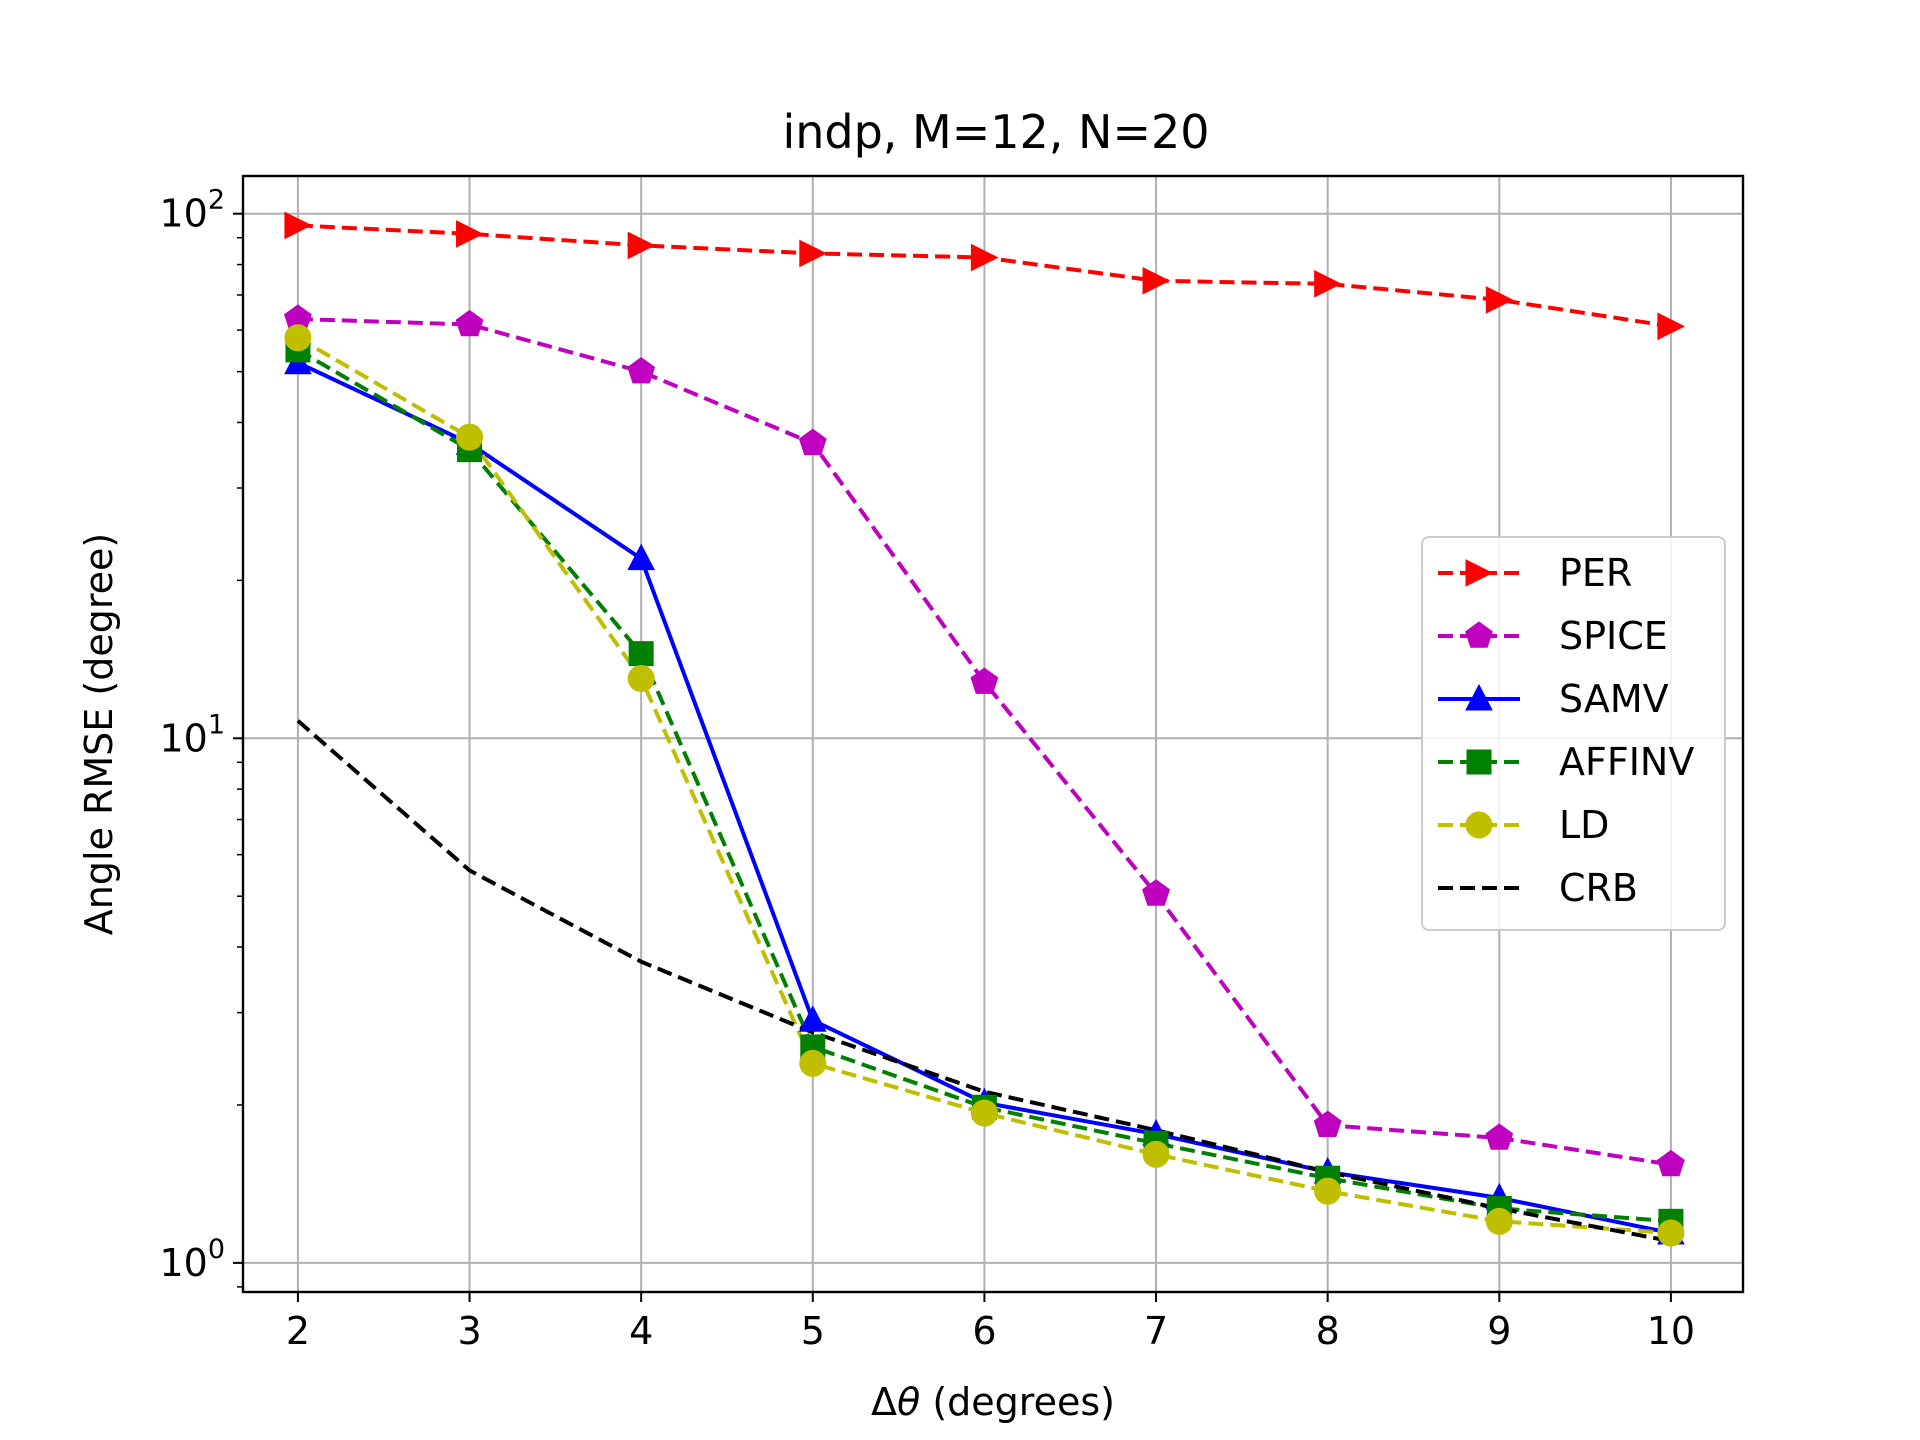 This screenshot has height=1440, width=1920. What do you see at coordinates (1156, 1331) in the screenshot?
I see `x-tick-label: 7` at bounding box center [1156, 1331].